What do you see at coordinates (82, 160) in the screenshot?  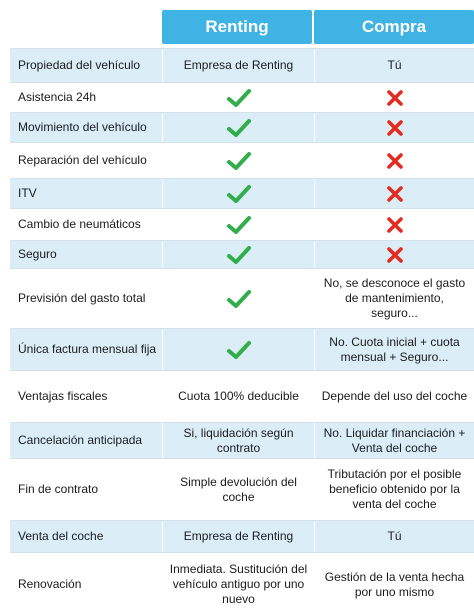 I see `row-label: Reparación del vehículo` at bounding box center [82, 160].